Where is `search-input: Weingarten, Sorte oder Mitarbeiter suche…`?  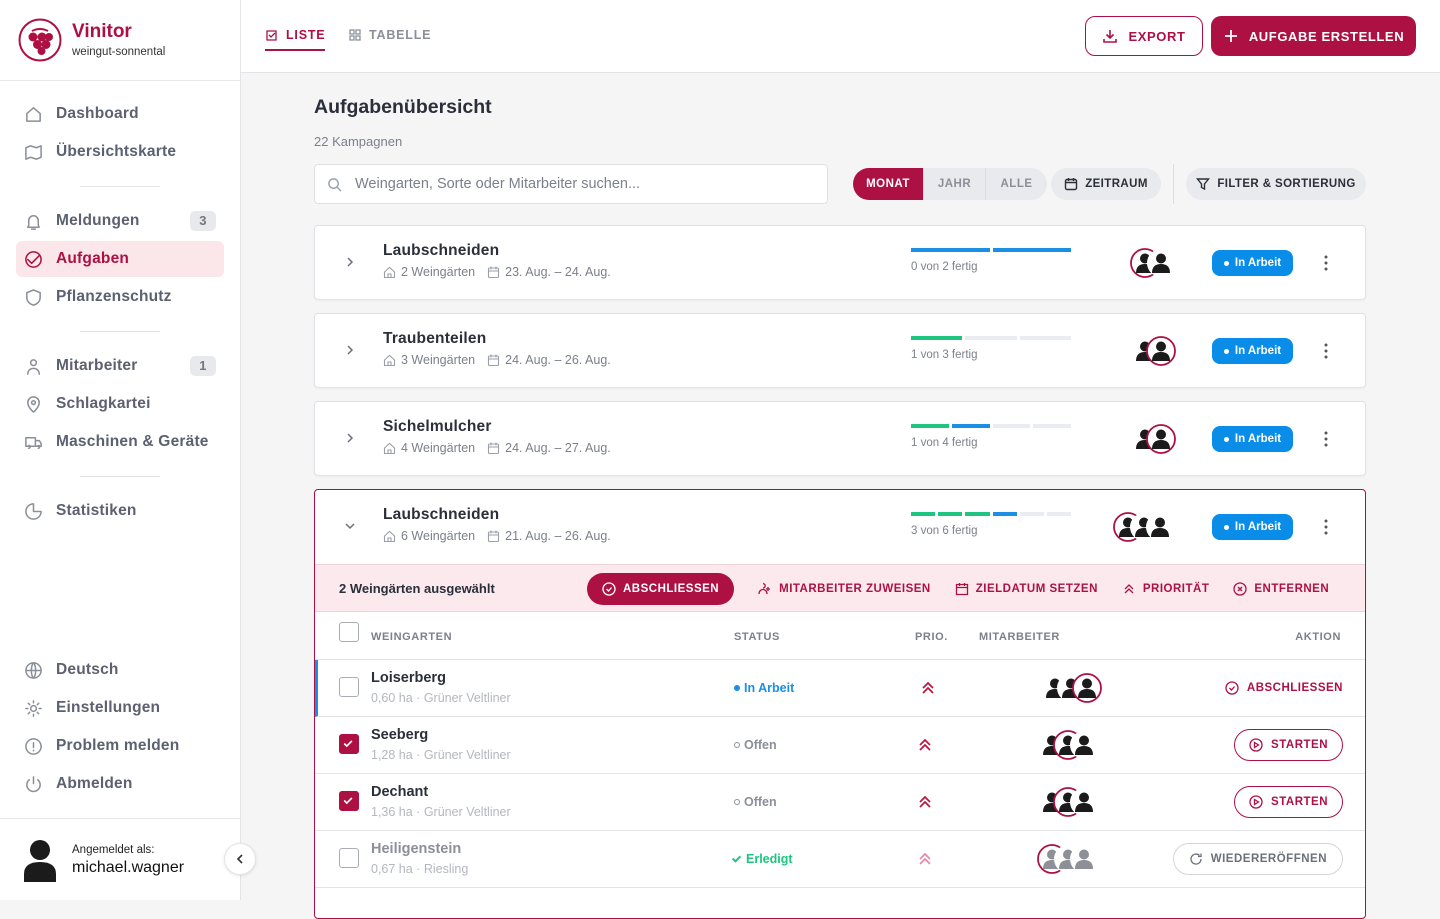
search-input: Weingarten, Sorte oder Mitarbeiter suche… is located at coordinates (571, 184).